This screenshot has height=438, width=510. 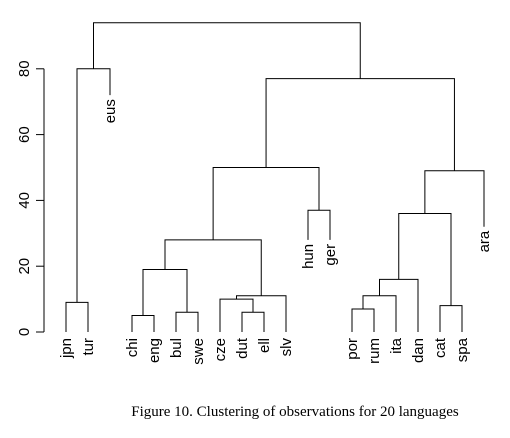 I want to click on merge-m16, so click(x=425, y=259).